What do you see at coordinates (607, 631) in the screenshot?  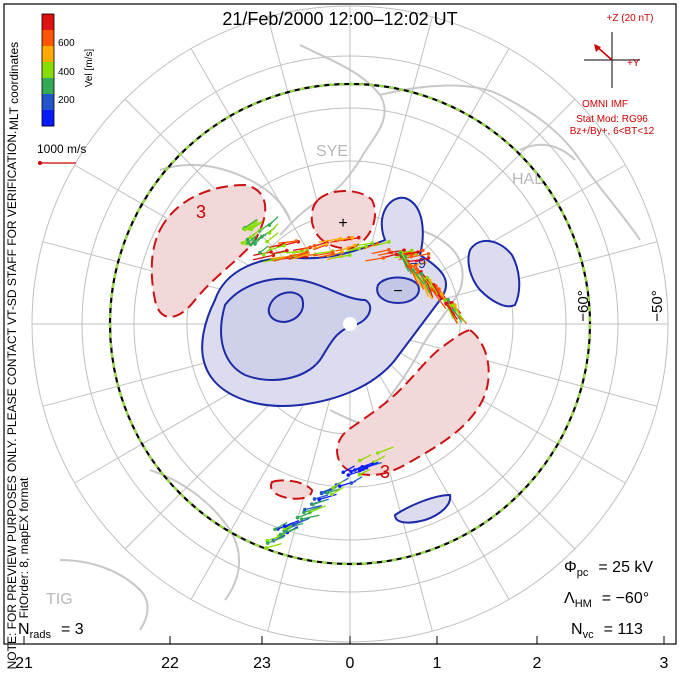 I see `n-vc-stat: Nvc = 113` at bounding box center [607, 631].